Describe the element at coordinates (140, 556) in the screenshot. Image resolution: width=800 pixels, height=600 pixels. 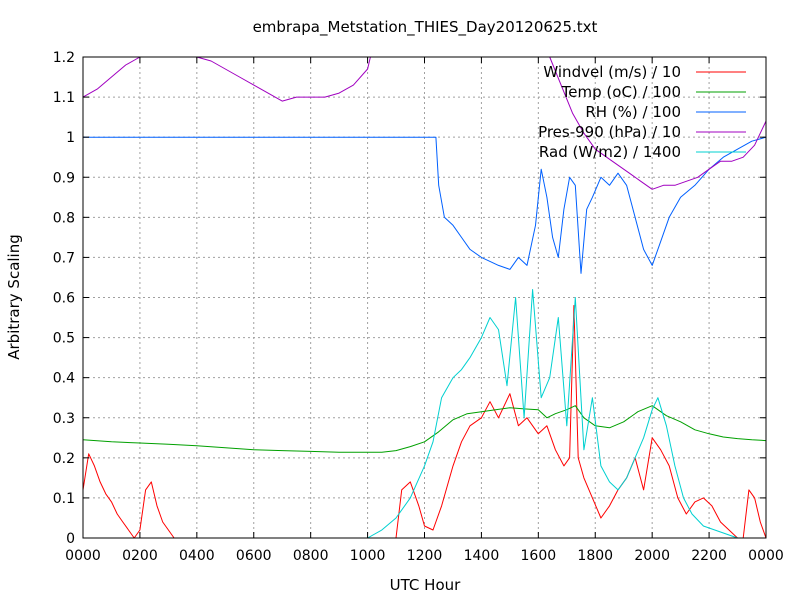
I see `x-tick-label: 0200` at that location.